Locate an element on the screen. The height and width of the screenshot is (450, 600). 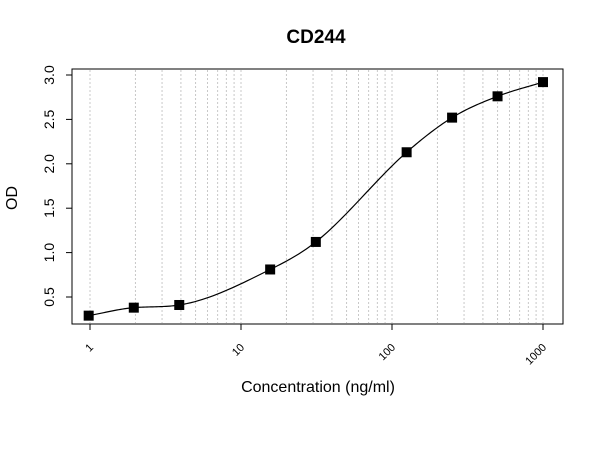
x-tick-label: 1000 is located at coordinates (536, 355).